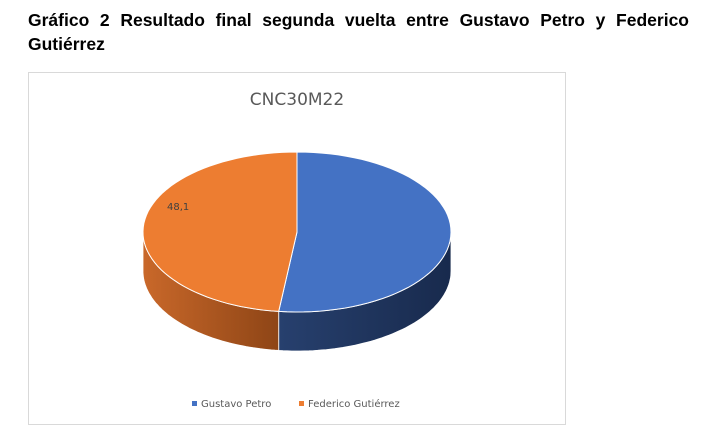  What do you see at coordinates (178, 207) in the screenshot?
I see `data-label-gutierrez: 48,1` at bounding box center [178, 207].